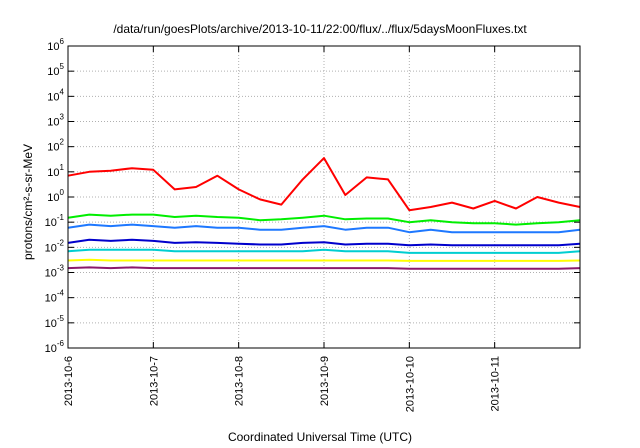  What do you see at coordinates (61, 242) in the screenshot?
I see `y-tick-exponent: -2` at bounding box center [61, 242].